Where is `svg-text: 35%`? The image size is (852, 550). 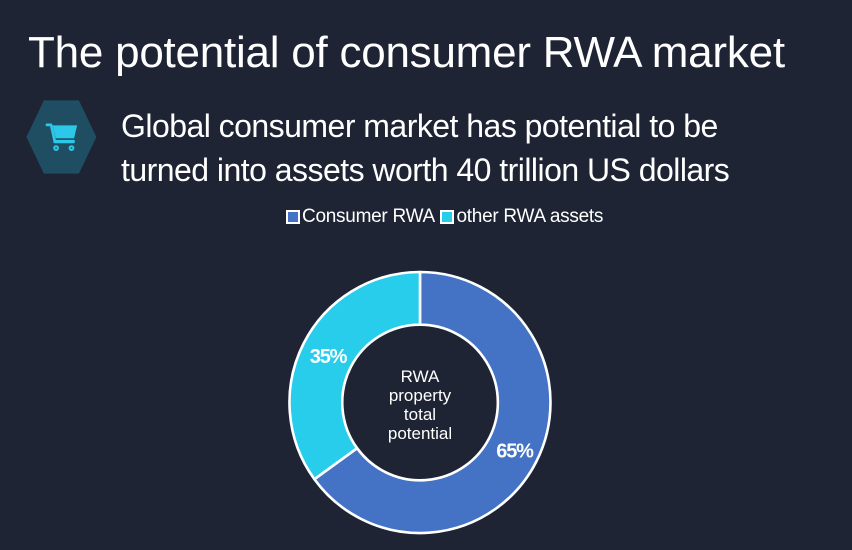
svg-text: 35% is located at coordinates (329, 357).